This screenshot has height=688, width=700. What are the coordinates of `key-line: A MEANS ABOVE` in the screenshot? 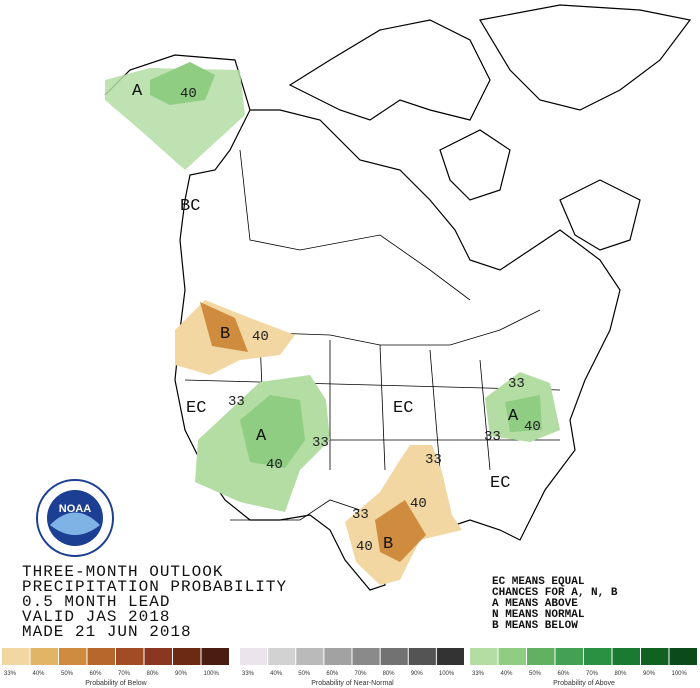 It's located at (535, 604).